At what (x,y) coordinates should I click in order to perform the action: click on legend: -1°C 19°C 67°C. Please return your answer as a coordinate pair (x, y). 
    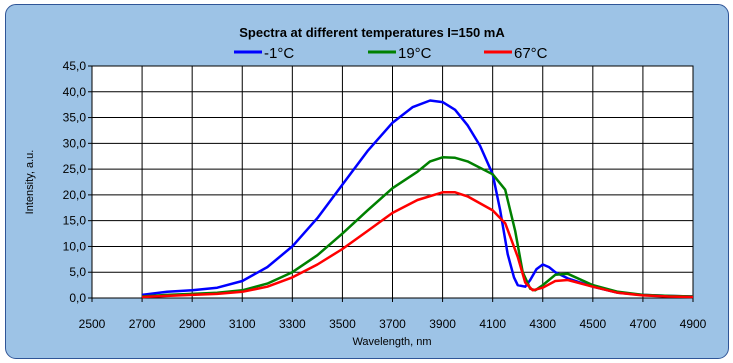
    Looking at the image, I should click on (391, 53).